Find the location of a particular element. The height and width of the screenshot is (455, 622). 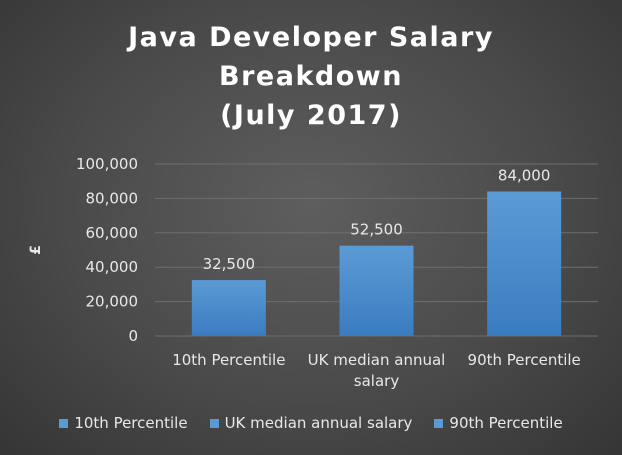

legend-item: 10th Percentile is located at coordinates (123, 423).